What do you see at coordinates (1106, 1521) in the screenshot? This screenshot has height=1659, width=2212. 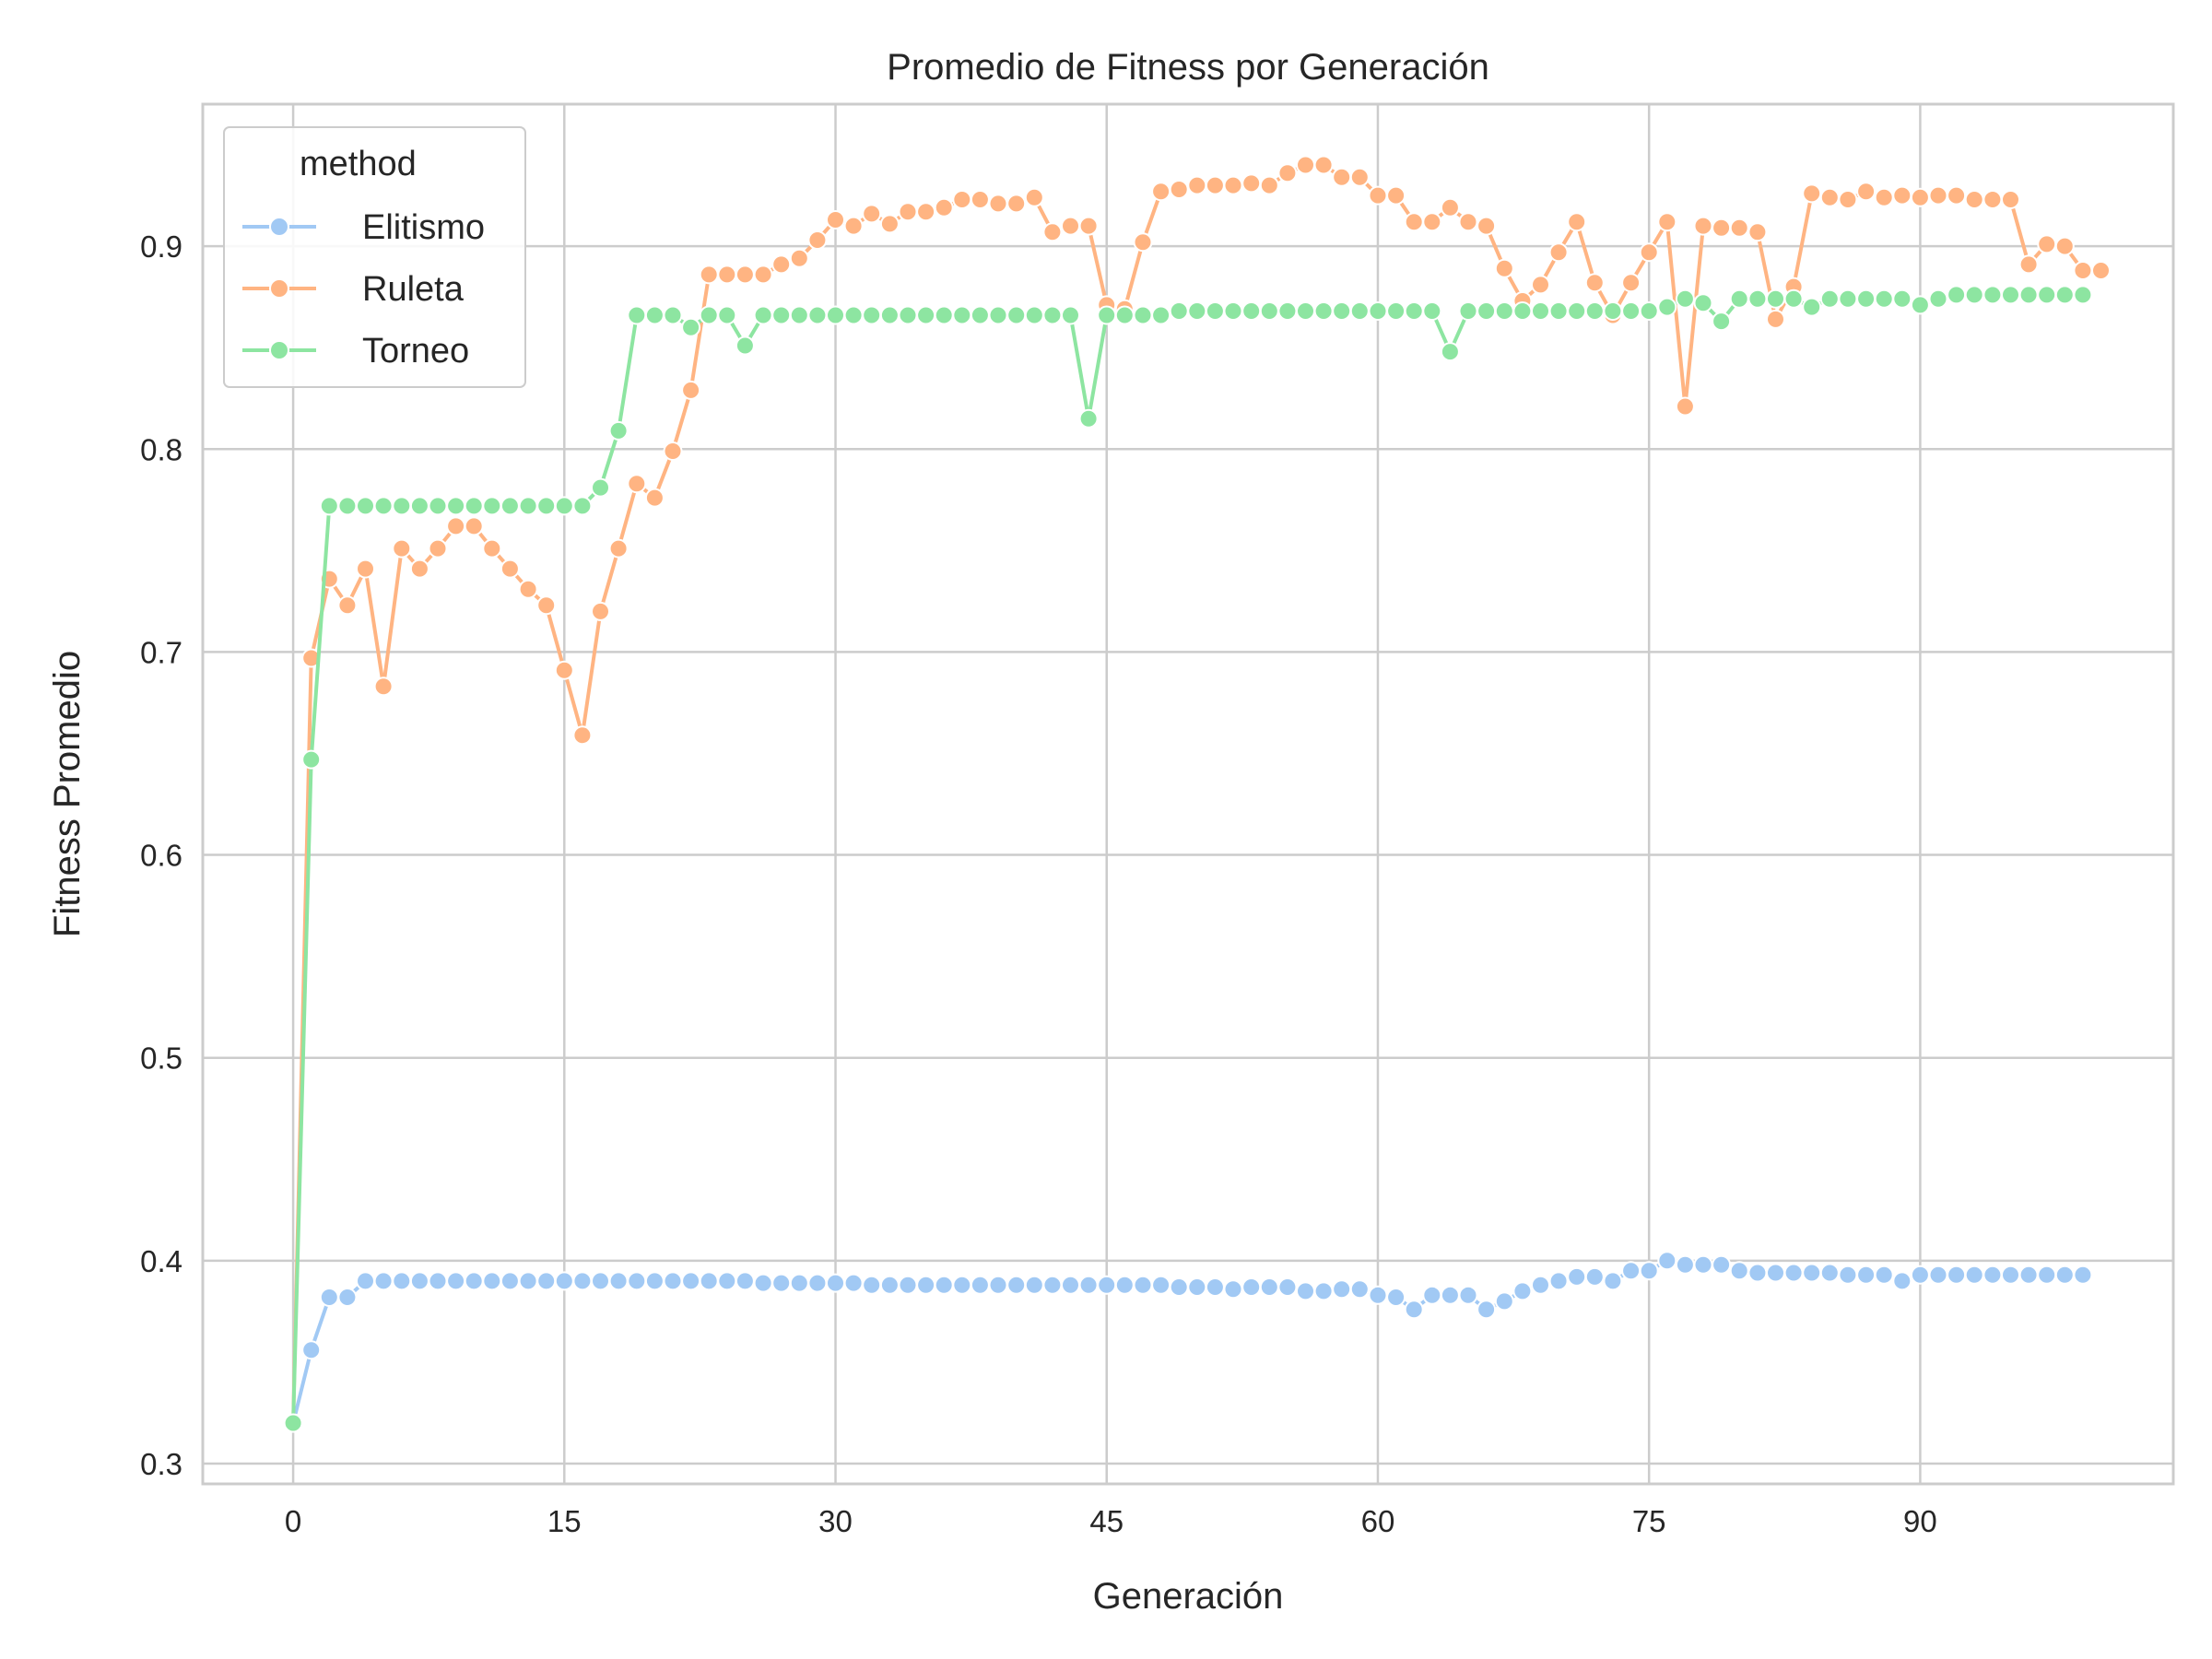 I see `x-tick-label: 45` at bounding box center [1106, 1521].